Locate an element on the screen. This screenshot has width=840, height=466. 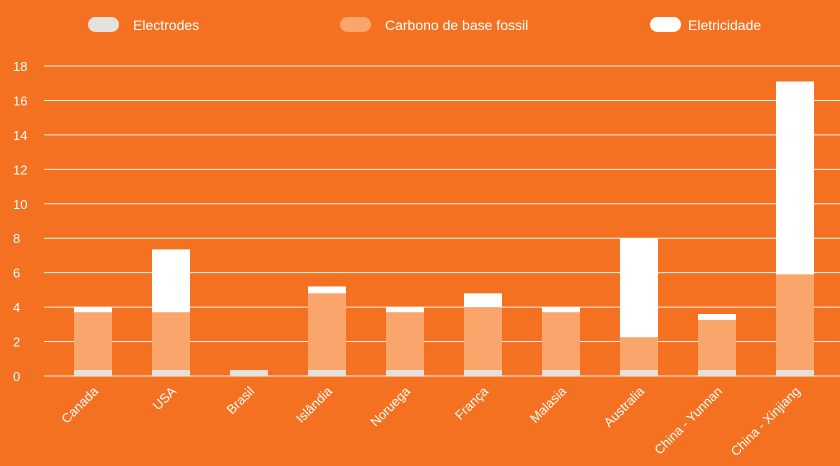
x-tick-label: Islândia is located at coordinates (314, 404).